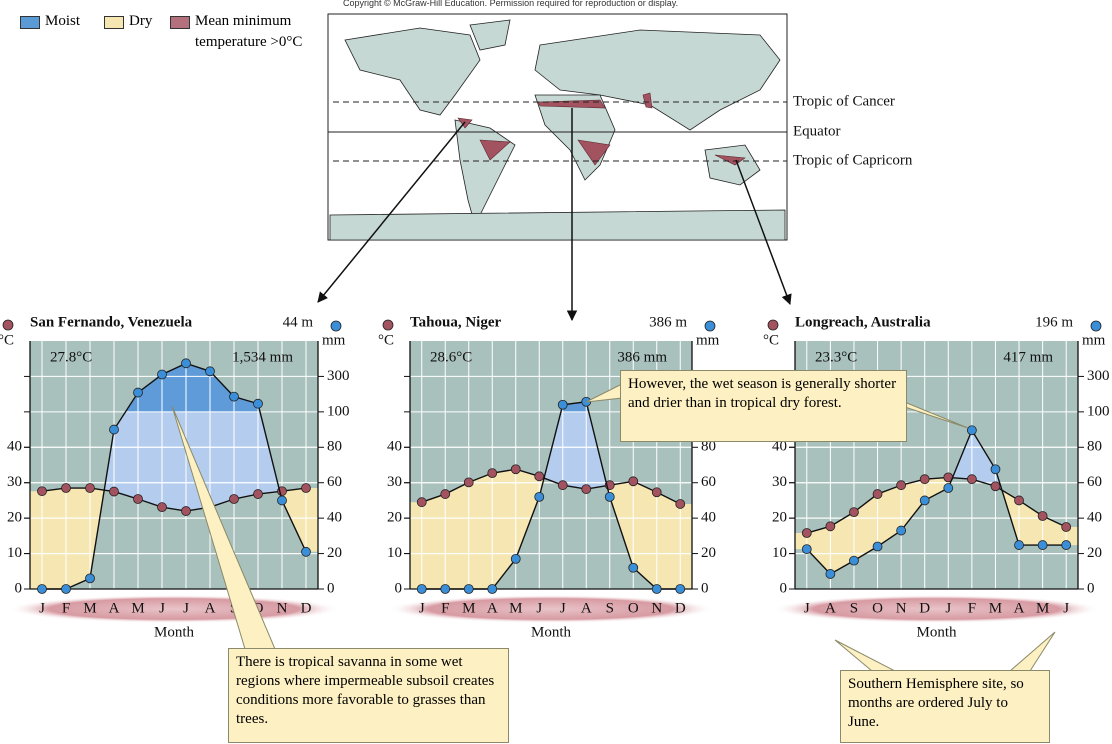 The height and width of the screenshot is (744, 1112). I want to click on y-tick-label: 30, so click(394, 482).